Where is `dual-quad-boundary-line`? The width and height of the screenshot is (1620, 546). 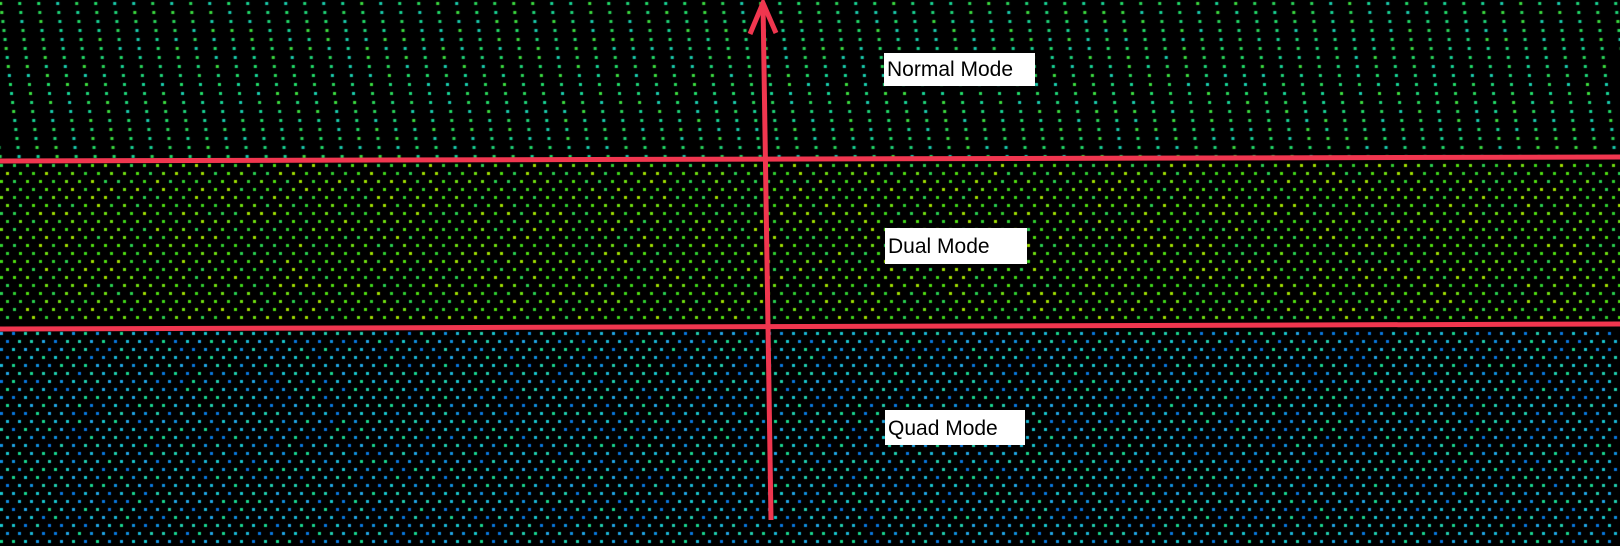 dual-quad-boundary-line is located at coordinates (810, 326).